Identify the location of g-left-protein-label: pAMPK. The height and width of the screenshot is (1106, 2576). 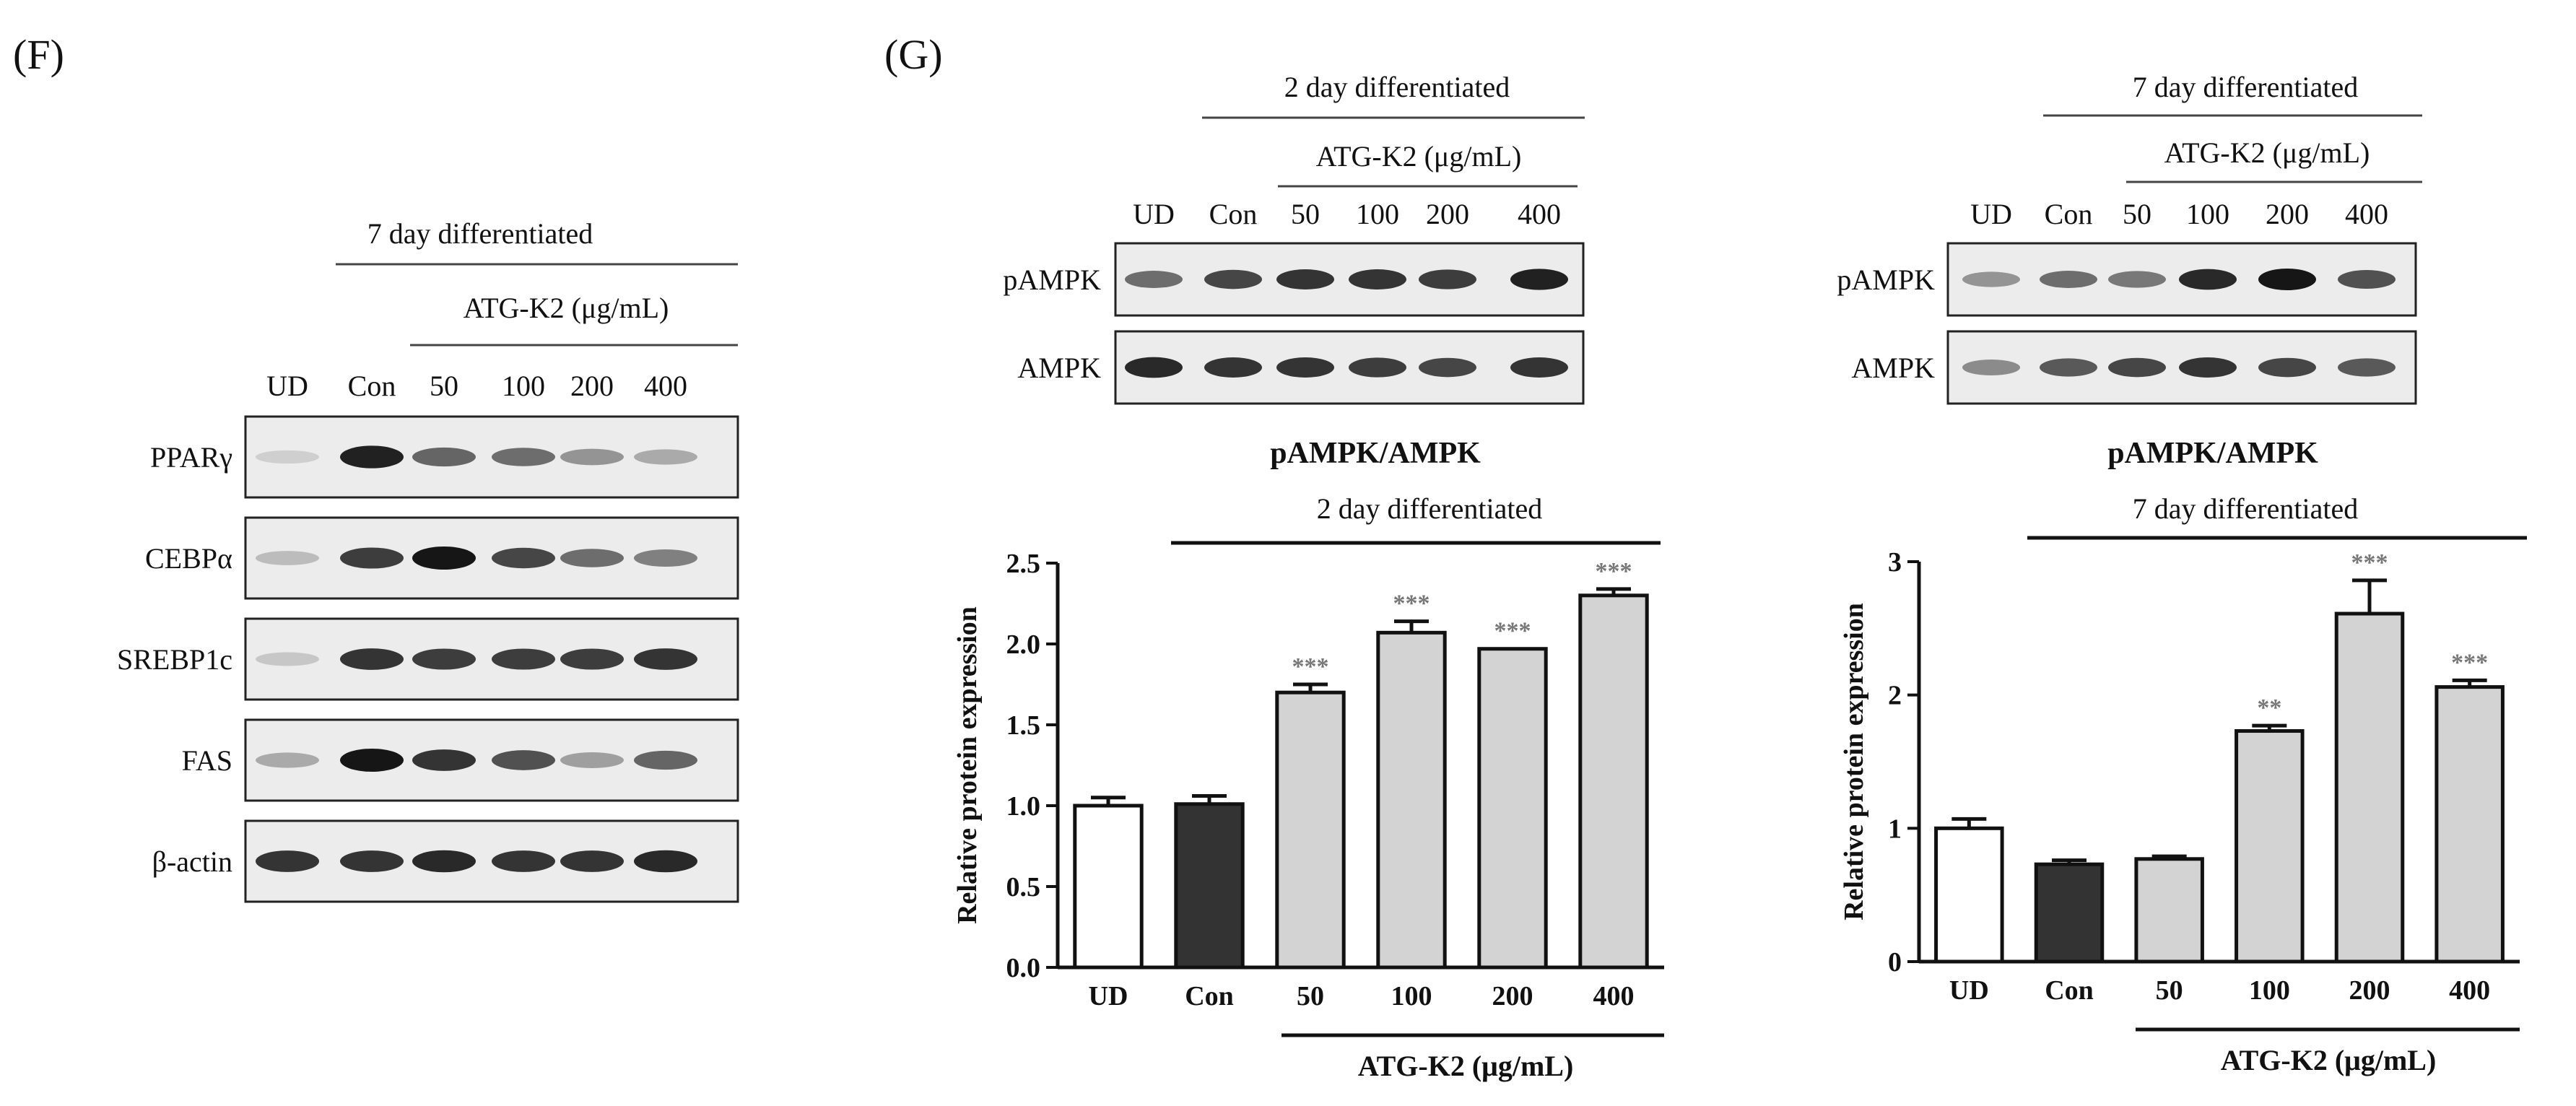
(1052, 280).